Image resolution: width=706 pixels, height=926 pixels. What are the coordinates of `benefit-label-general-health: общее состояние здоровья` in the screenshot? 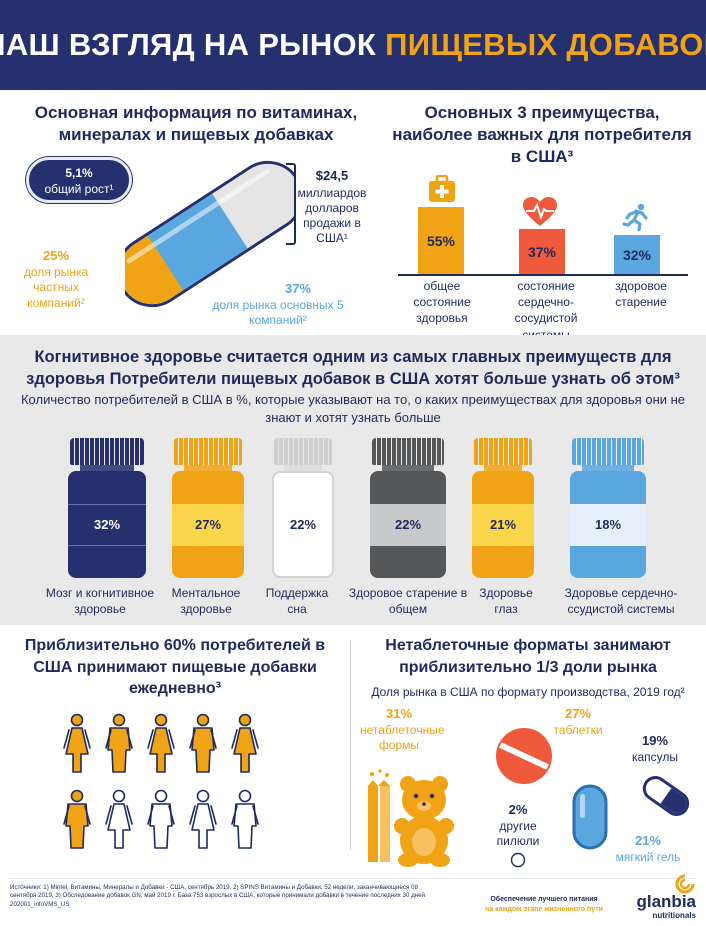 It's located at (442, 302).